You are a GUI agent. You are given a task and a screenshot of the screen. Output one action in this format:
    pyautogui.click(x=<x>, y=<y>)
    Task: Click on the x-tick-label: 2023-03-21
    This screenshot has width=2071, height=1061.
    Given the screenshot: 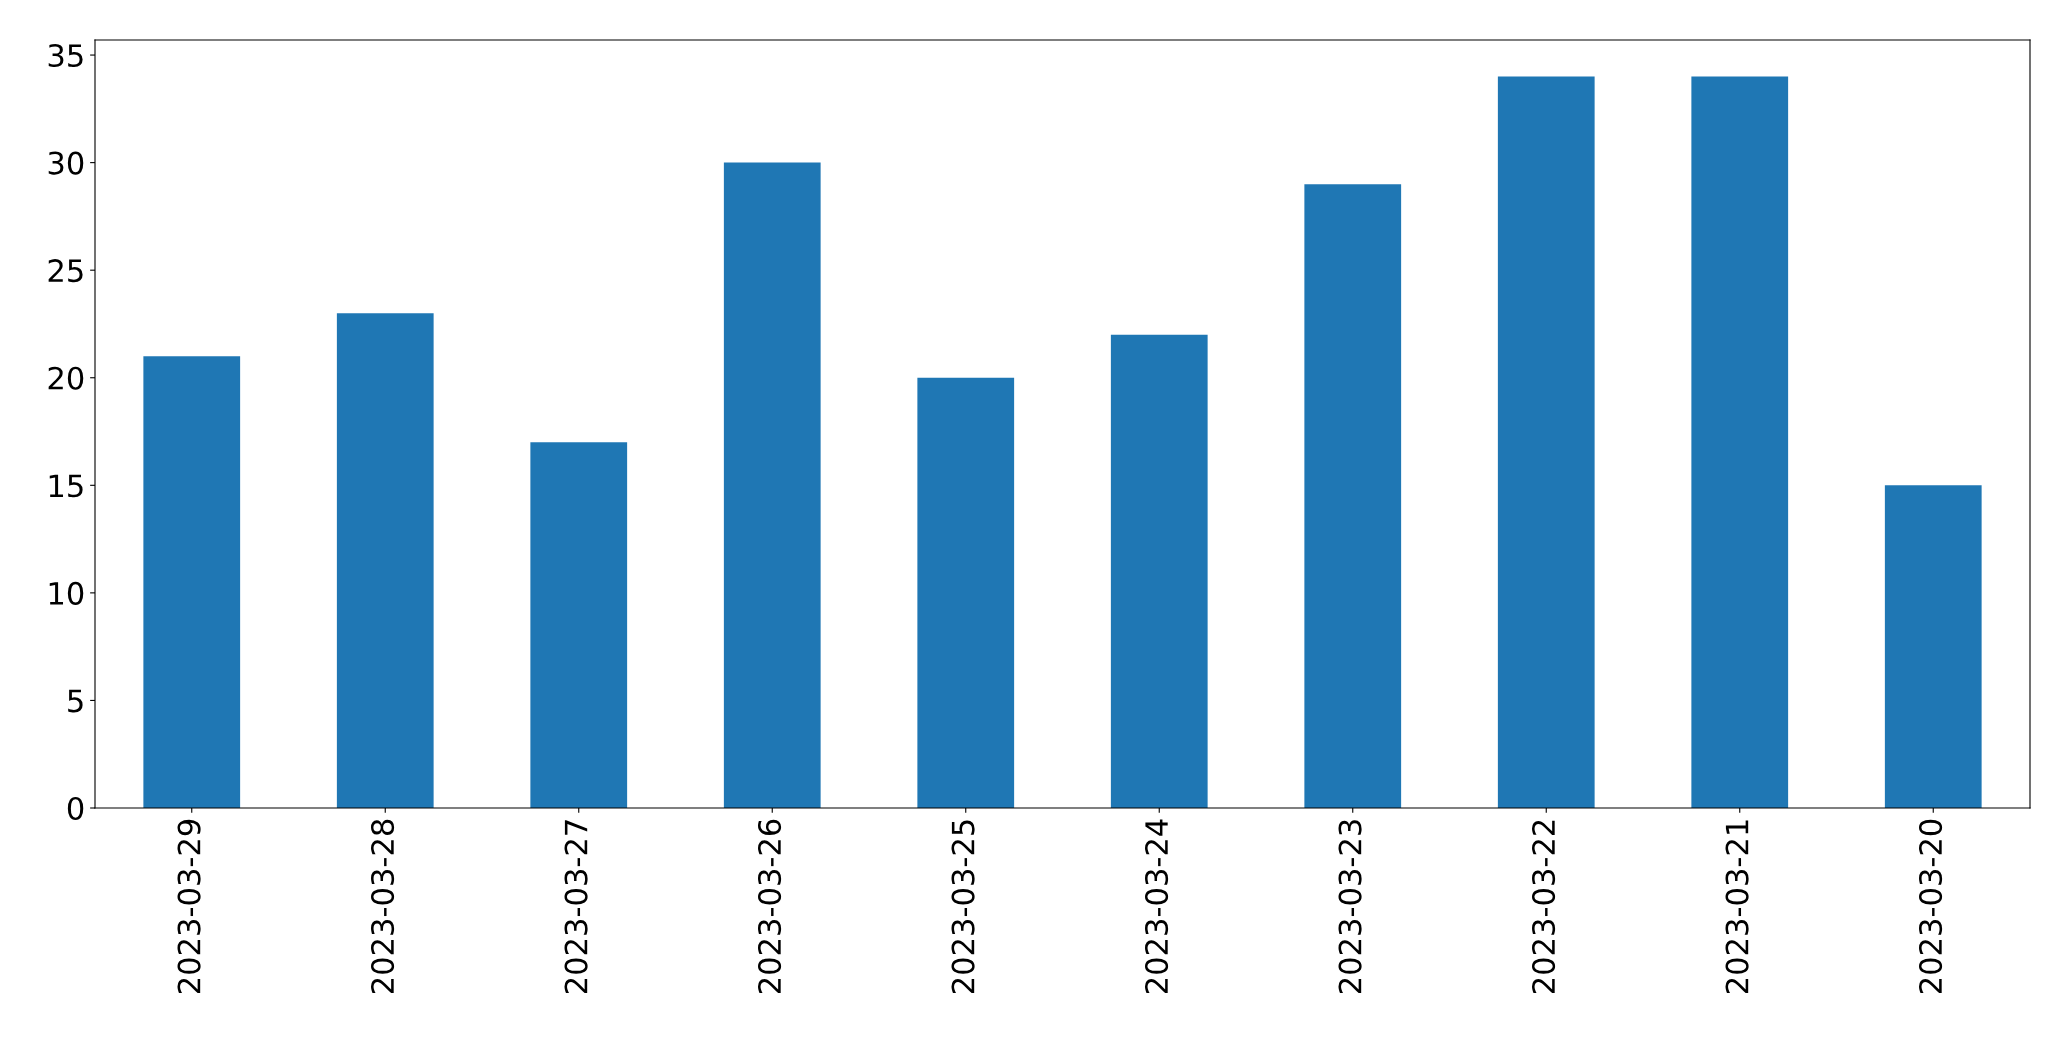 What is the action you would take?
    pyautogui.click(x=1737, y=907)
    